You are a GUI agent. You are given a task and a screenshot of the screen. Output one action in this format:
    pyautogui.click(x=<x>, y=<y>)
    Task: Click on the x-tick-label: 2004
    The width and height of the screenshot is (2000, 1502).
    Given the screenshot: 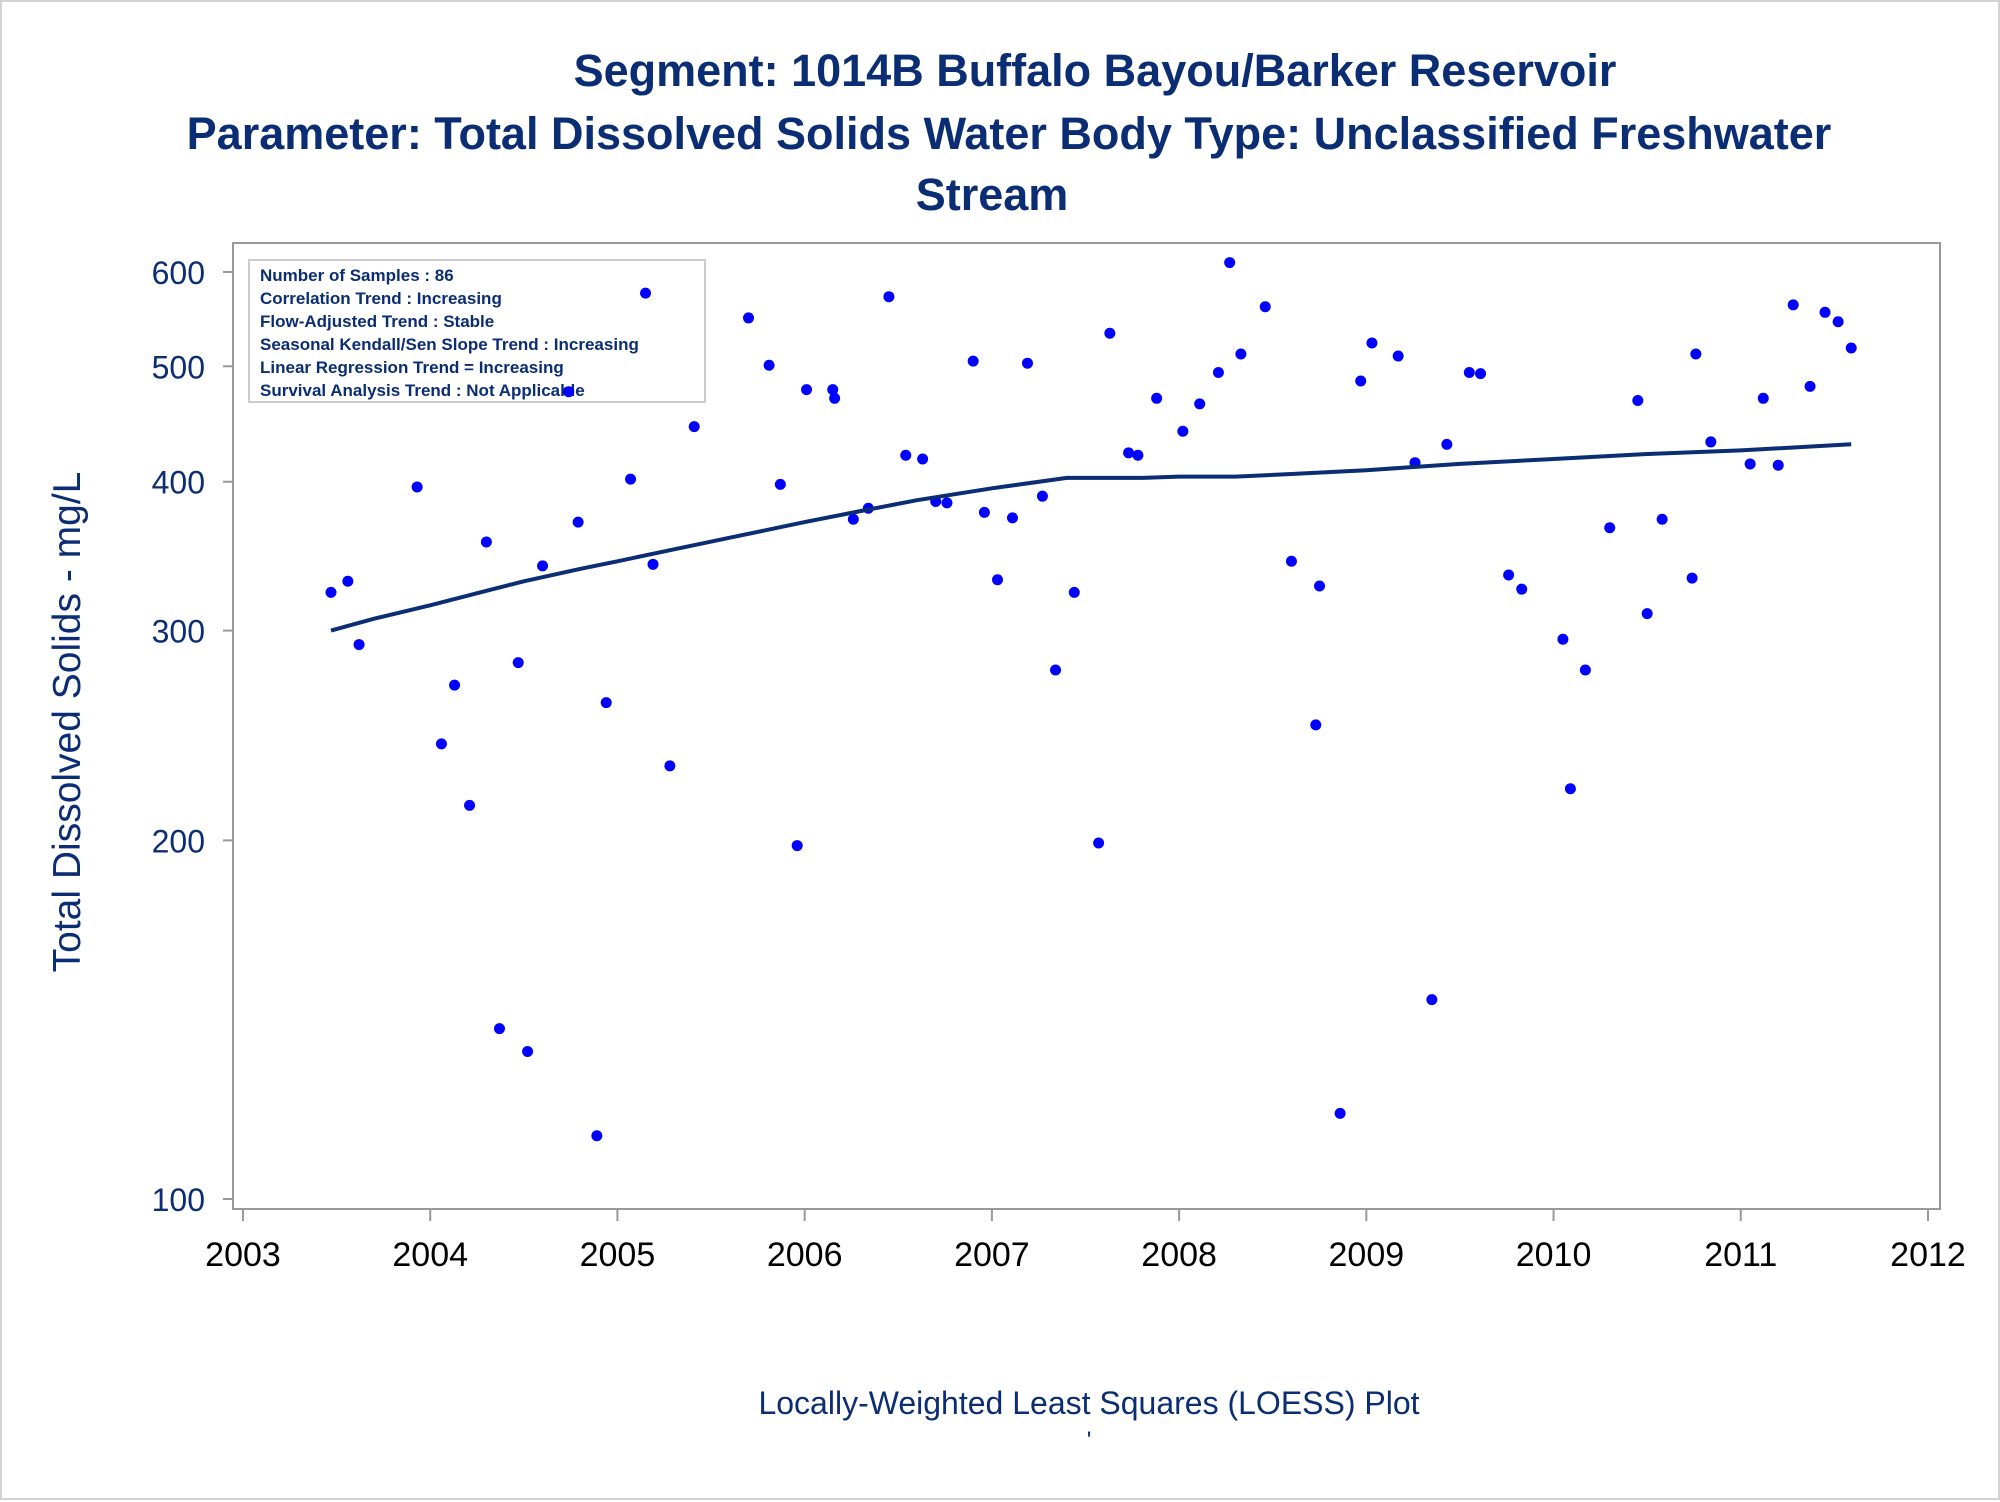 What is the action you would take?
    pyautogui.click(x=430, y=1255)
    